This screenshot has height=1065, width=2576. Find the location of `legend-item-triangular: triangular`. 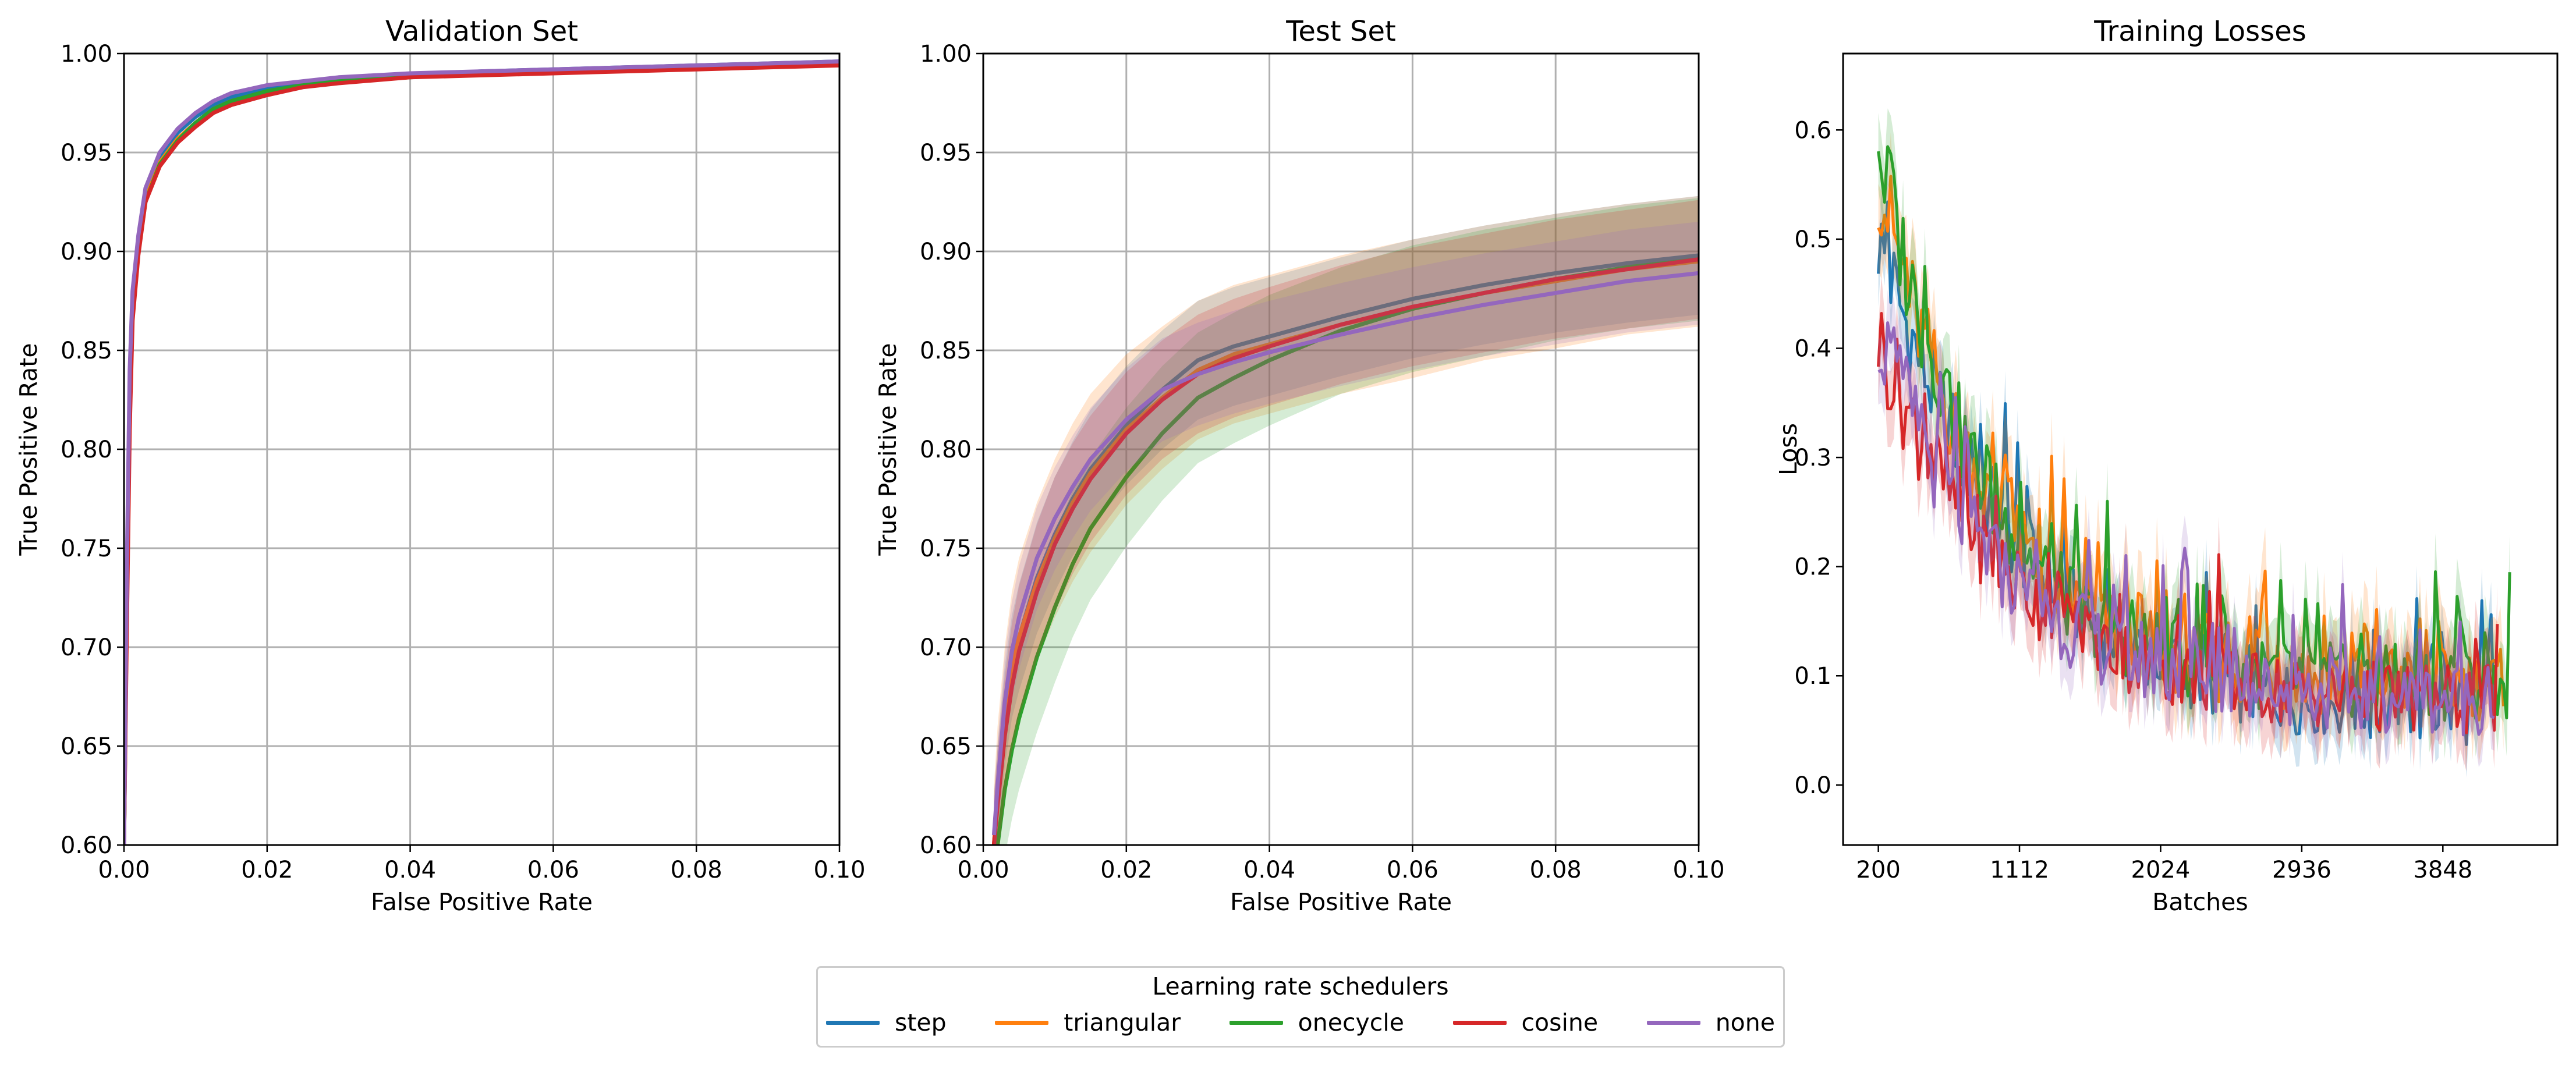

legend-item-triangular: triangular is located at coordinates (1088, 1022).